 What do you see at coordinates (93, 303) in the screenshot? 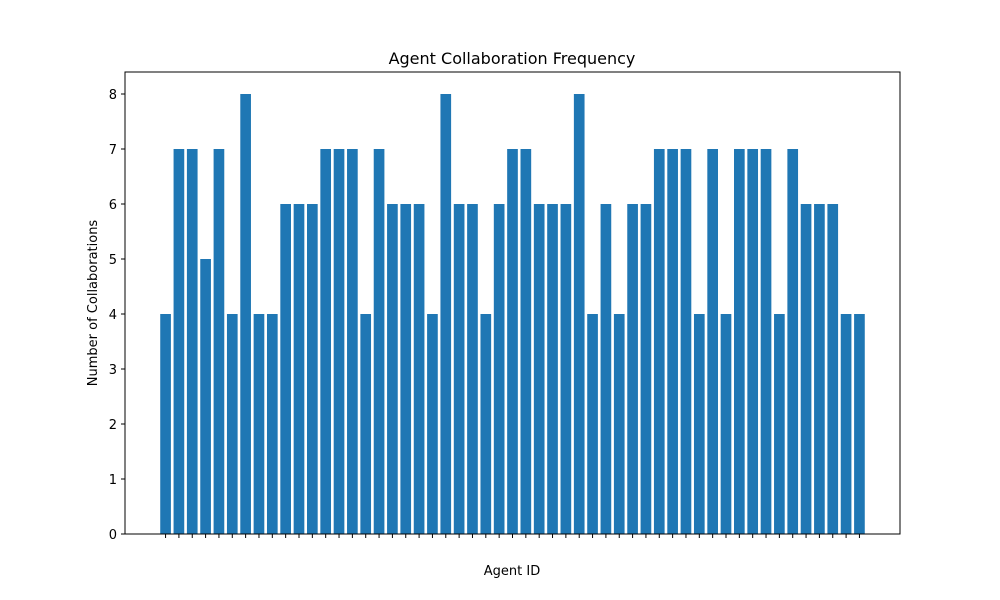
I see `y-axis-label: Number of Collaborations` at bounding box center [93, 303].